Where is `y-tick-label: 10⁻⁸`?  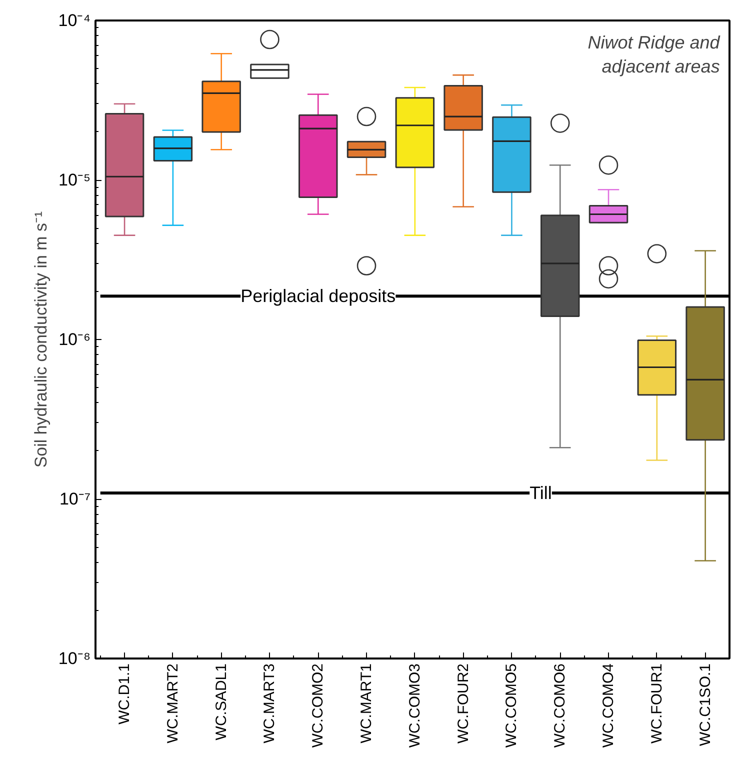 y-tick-label: 10⁻⁸ is located at coordinates (74, 658).